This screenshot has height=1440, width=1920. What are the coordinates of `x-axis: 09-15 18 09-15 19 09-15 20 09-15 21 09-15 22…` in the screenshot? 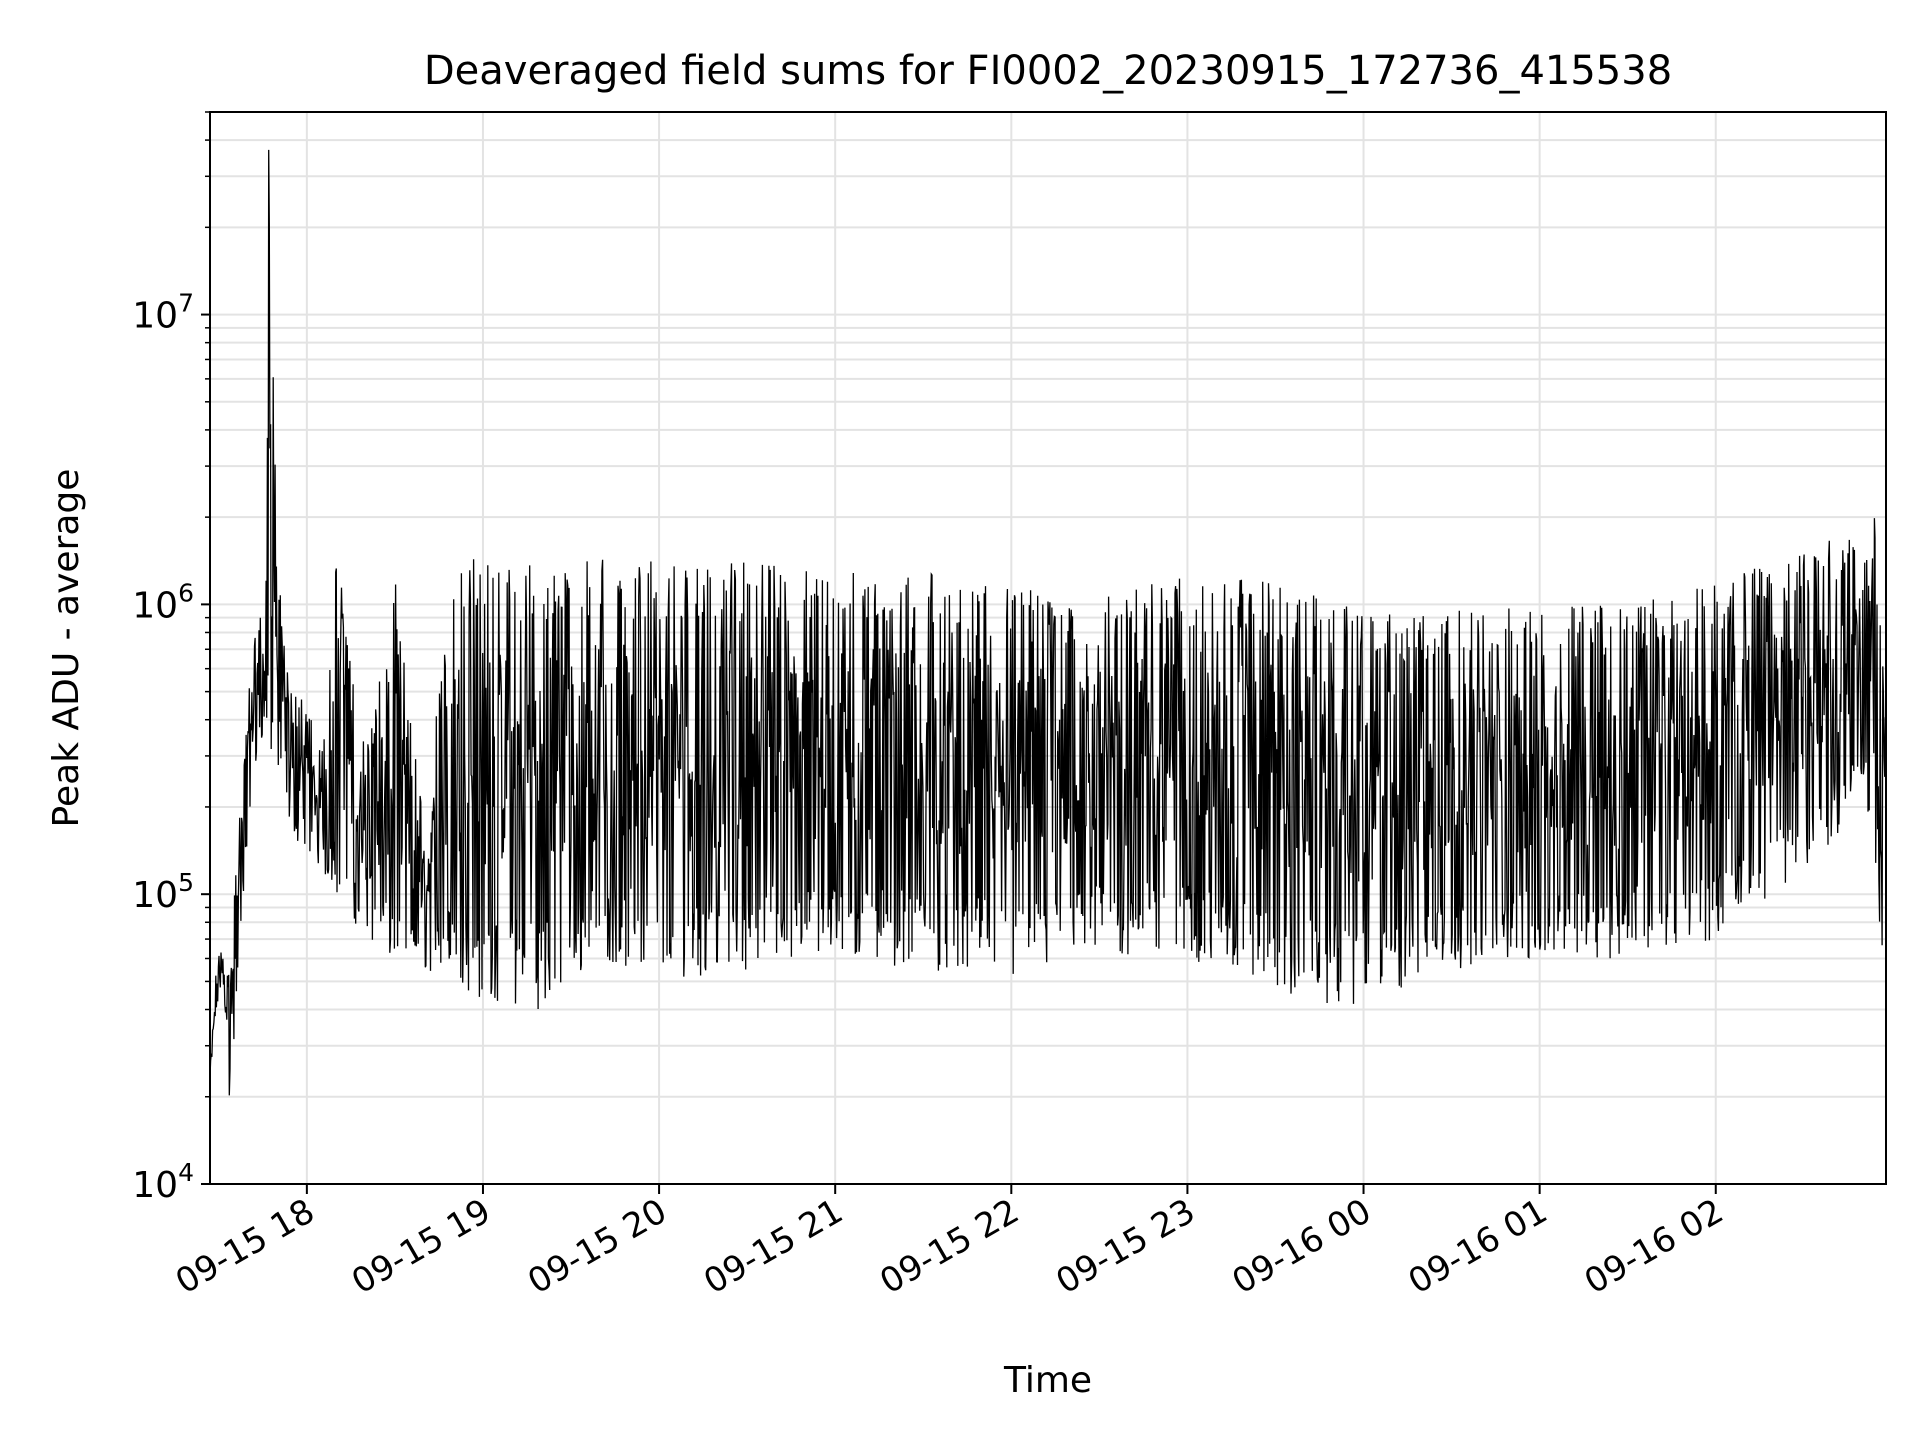 It's located at (949, 1243).